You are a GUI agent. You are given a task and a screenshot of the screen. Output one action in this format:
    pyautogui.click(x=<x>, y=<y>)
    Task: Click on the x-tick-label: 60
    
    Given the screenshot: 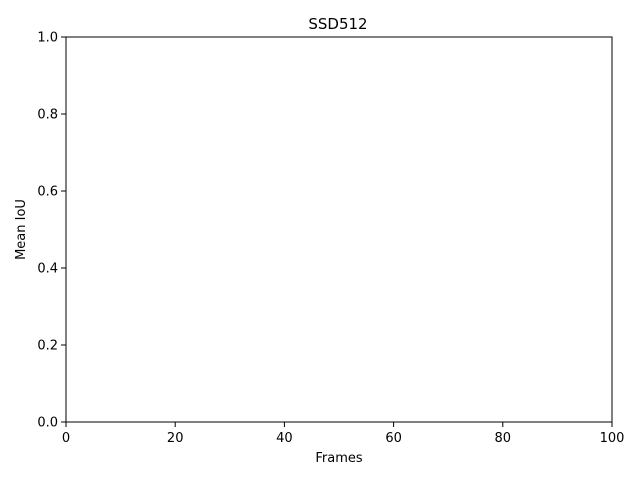 What is the action you would take?
    pyautogui.click(x=393, y=438)
    